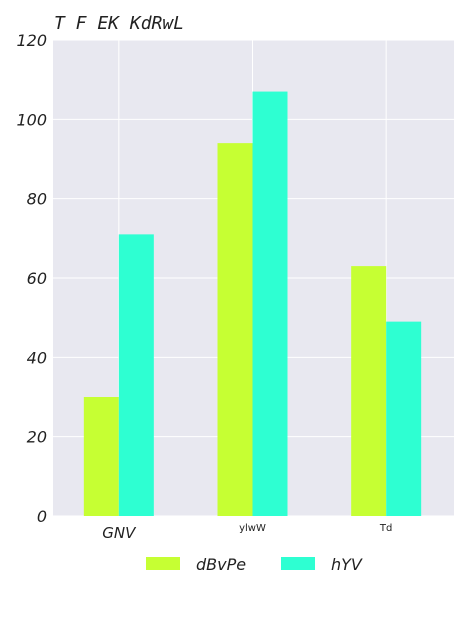  What do you see at coordinates (37, 278) in the screenshot?
I see `y-tick-label: 60` at bounding box center [37, 278].